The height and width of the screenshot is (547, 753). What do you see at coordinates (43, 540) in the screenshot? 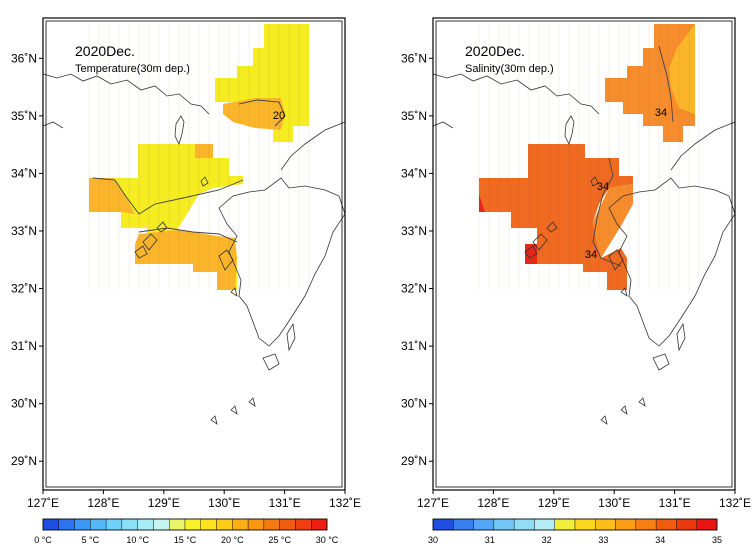
I see `colorbar-tick-label: 0 °C` at bounding box center [43, 540].